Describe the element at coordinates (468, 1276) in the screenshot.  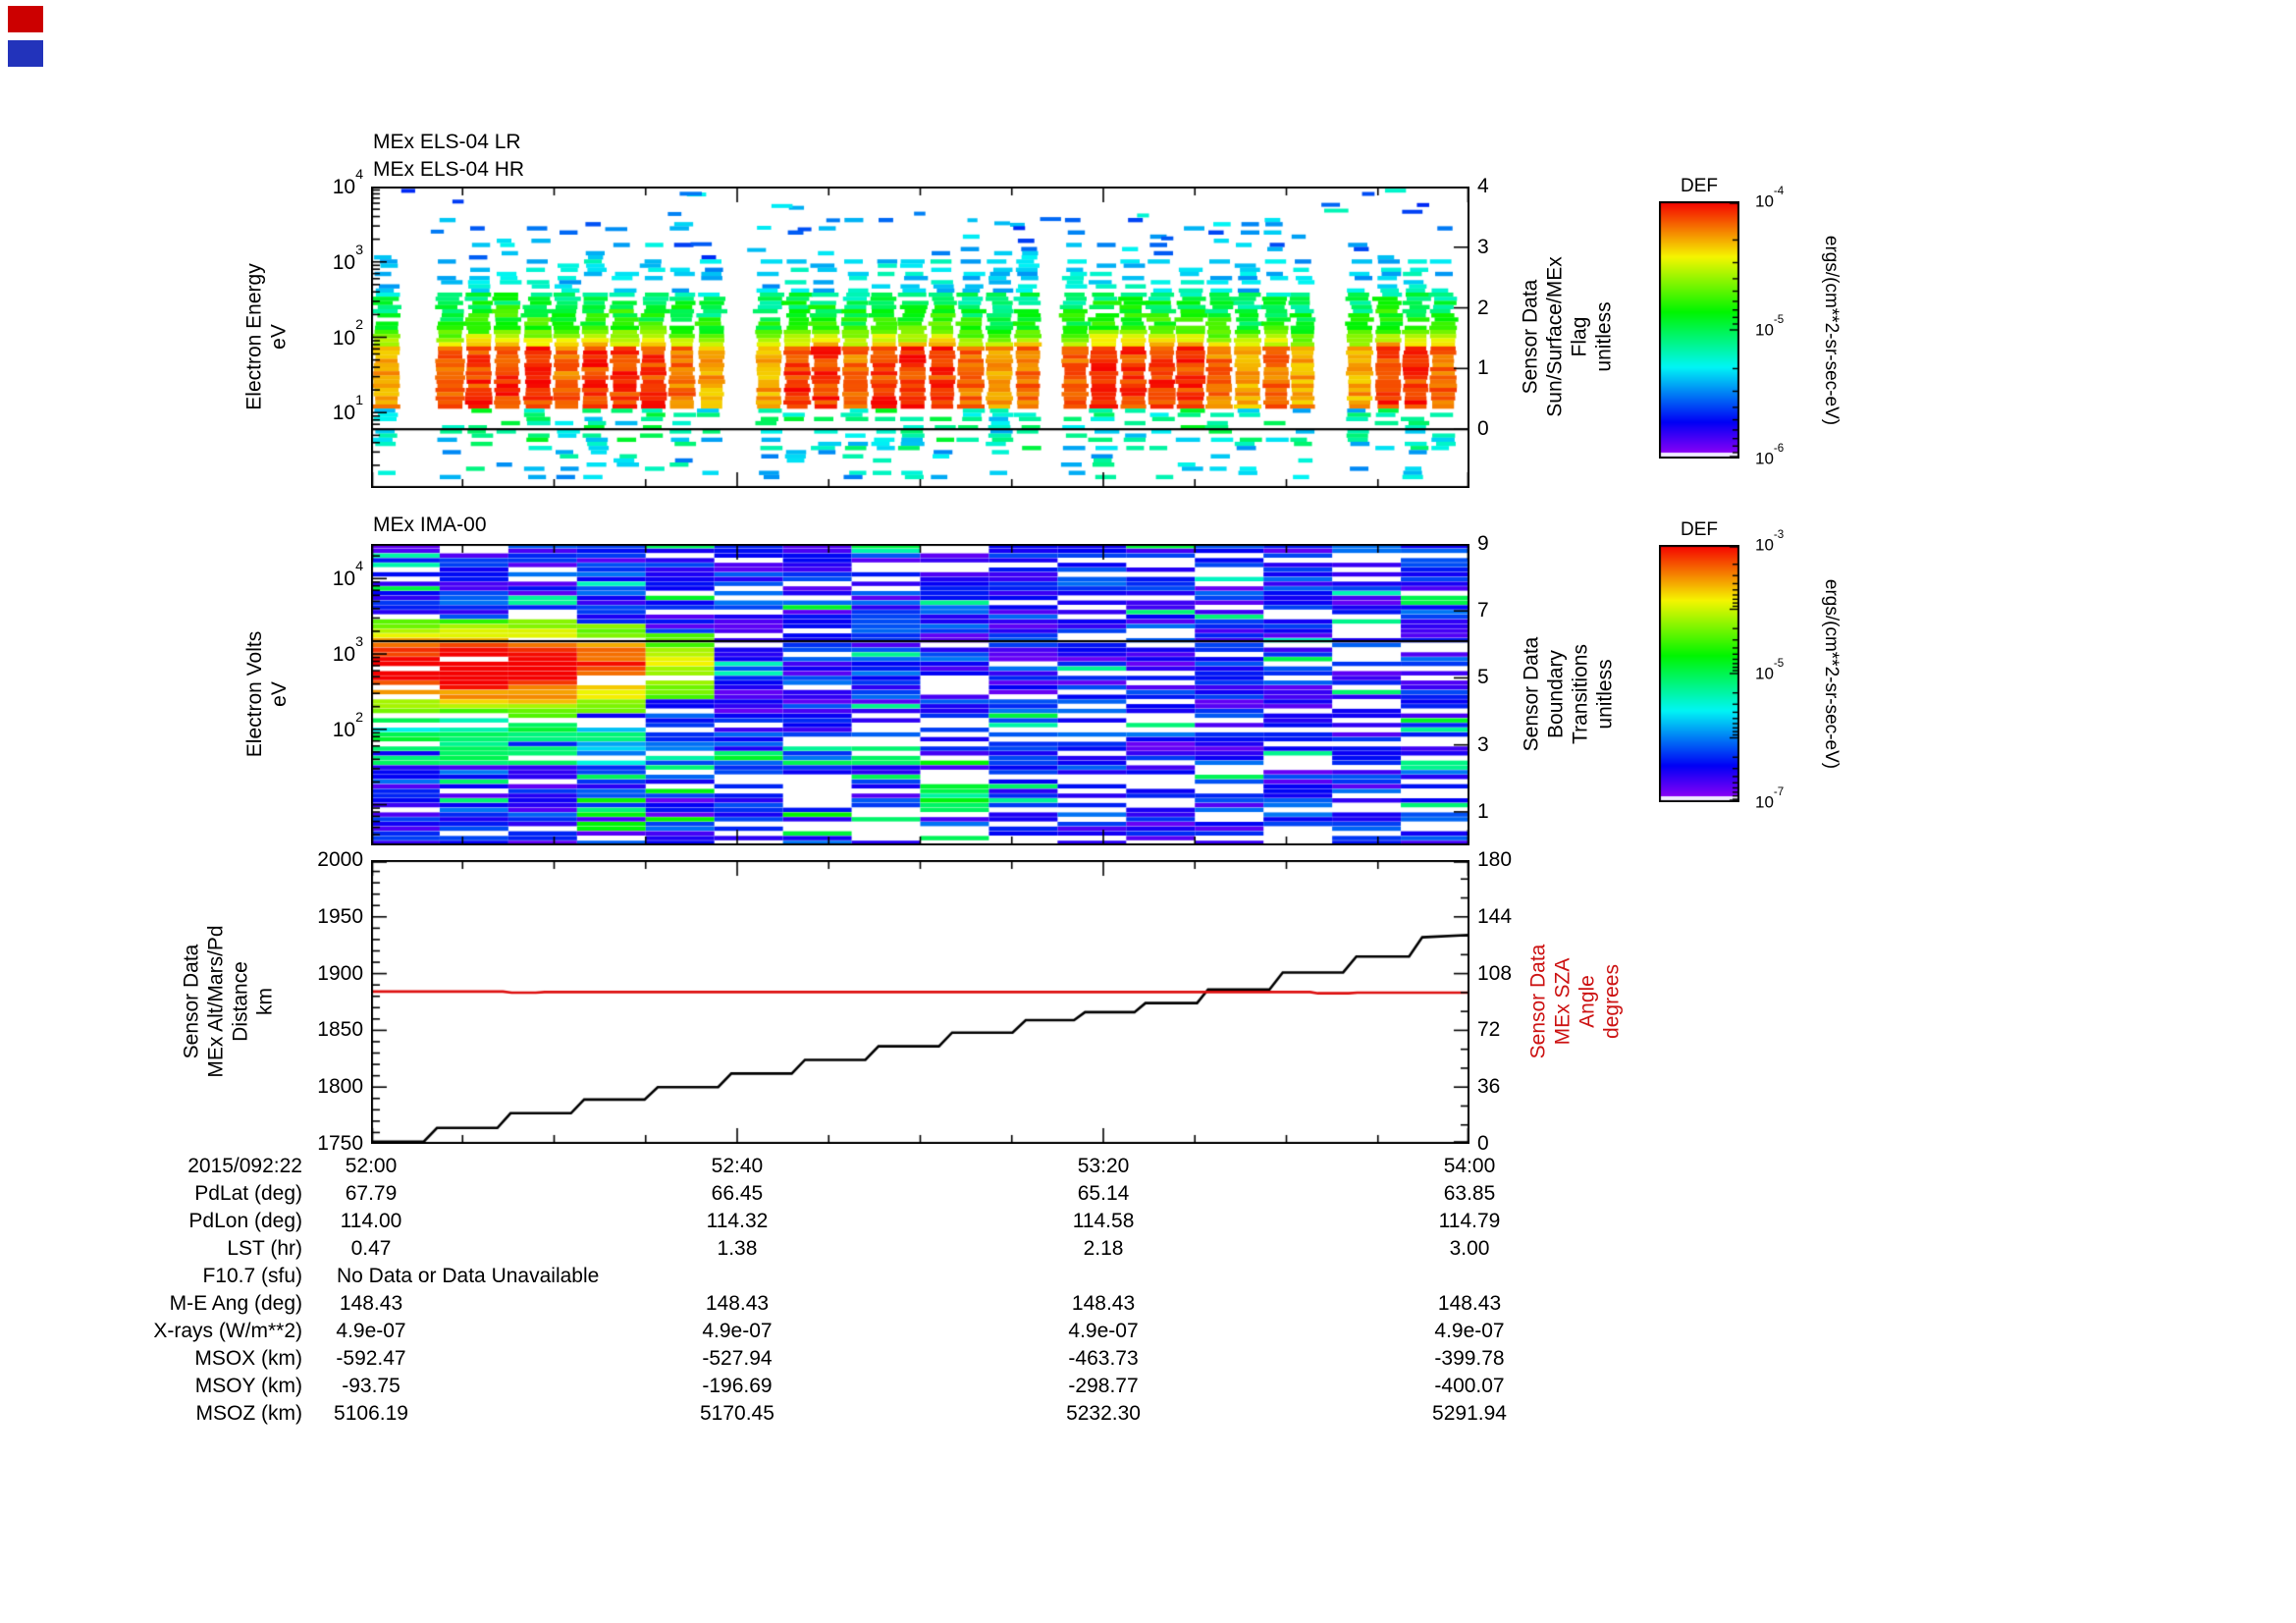
I see `f107-note: No Data or Data Unavailable` at that location.